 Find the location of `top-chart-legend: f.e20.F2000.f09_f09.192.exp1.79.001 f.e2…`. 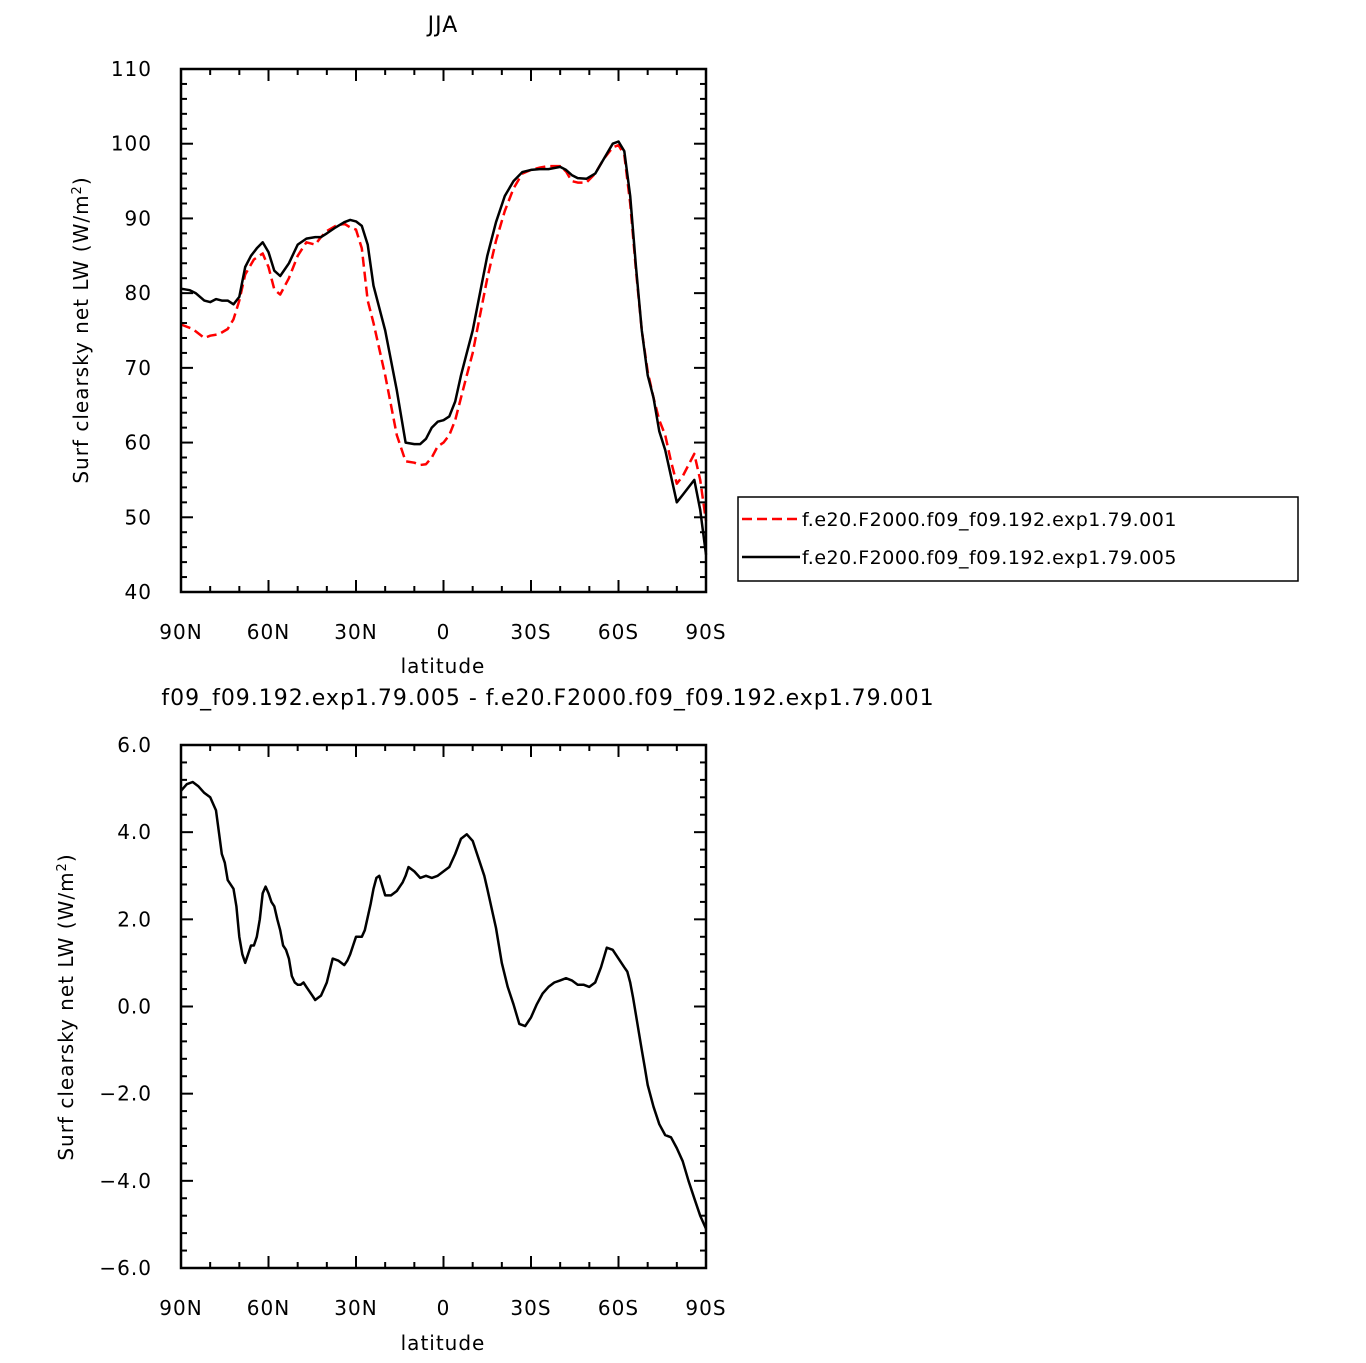

top-chart-legend: f.e20.F2000.f09_f09.192.exp1.79.001 f.e2… is located at coordinates (1018, 539).